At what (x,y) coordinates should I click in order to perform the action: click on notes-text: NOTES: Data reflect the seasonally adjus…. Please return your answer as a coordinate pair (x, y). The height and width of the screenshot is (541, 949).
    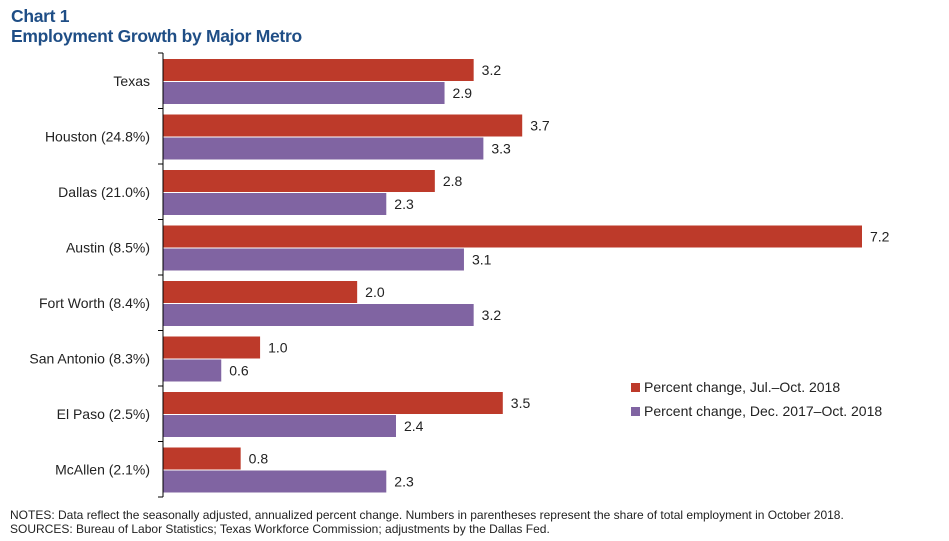
    Looking at the image, I should click on (427, 515).